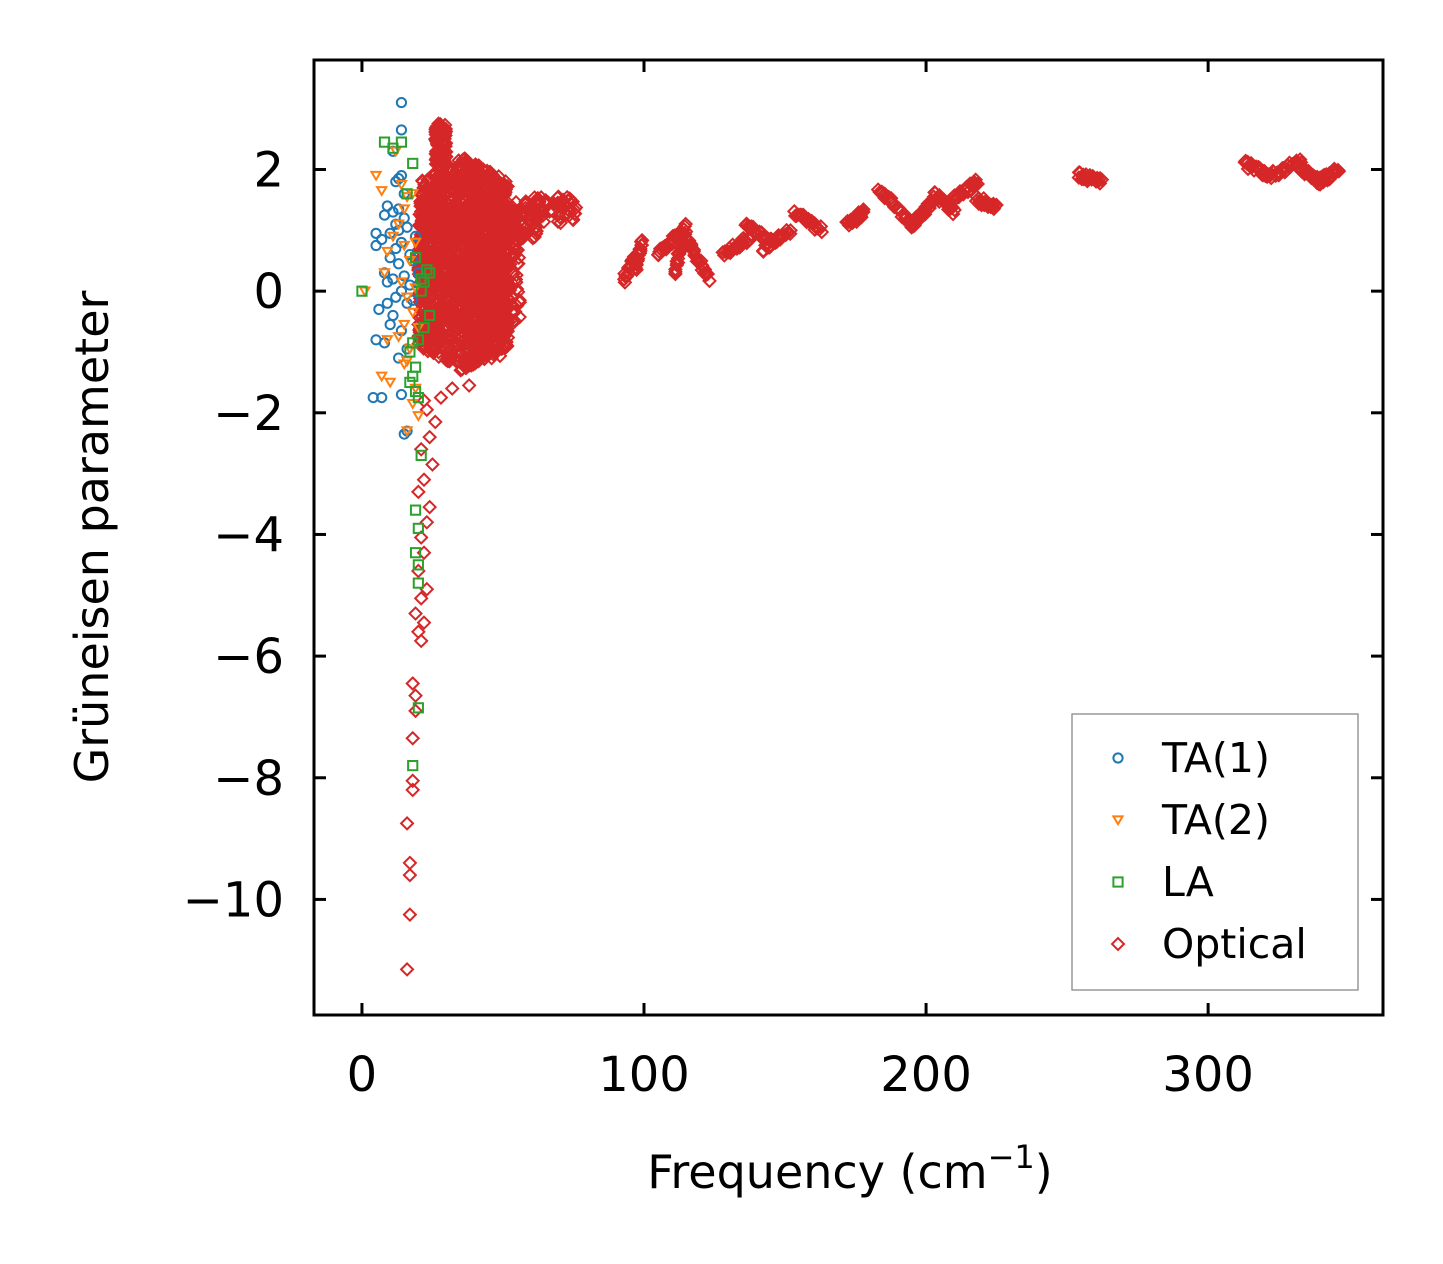 This screenshot has height=1264, width=1443. Describe the element at coordinates (233, 900) in the screenshot. I see `y-tick-label: −10` at that location.